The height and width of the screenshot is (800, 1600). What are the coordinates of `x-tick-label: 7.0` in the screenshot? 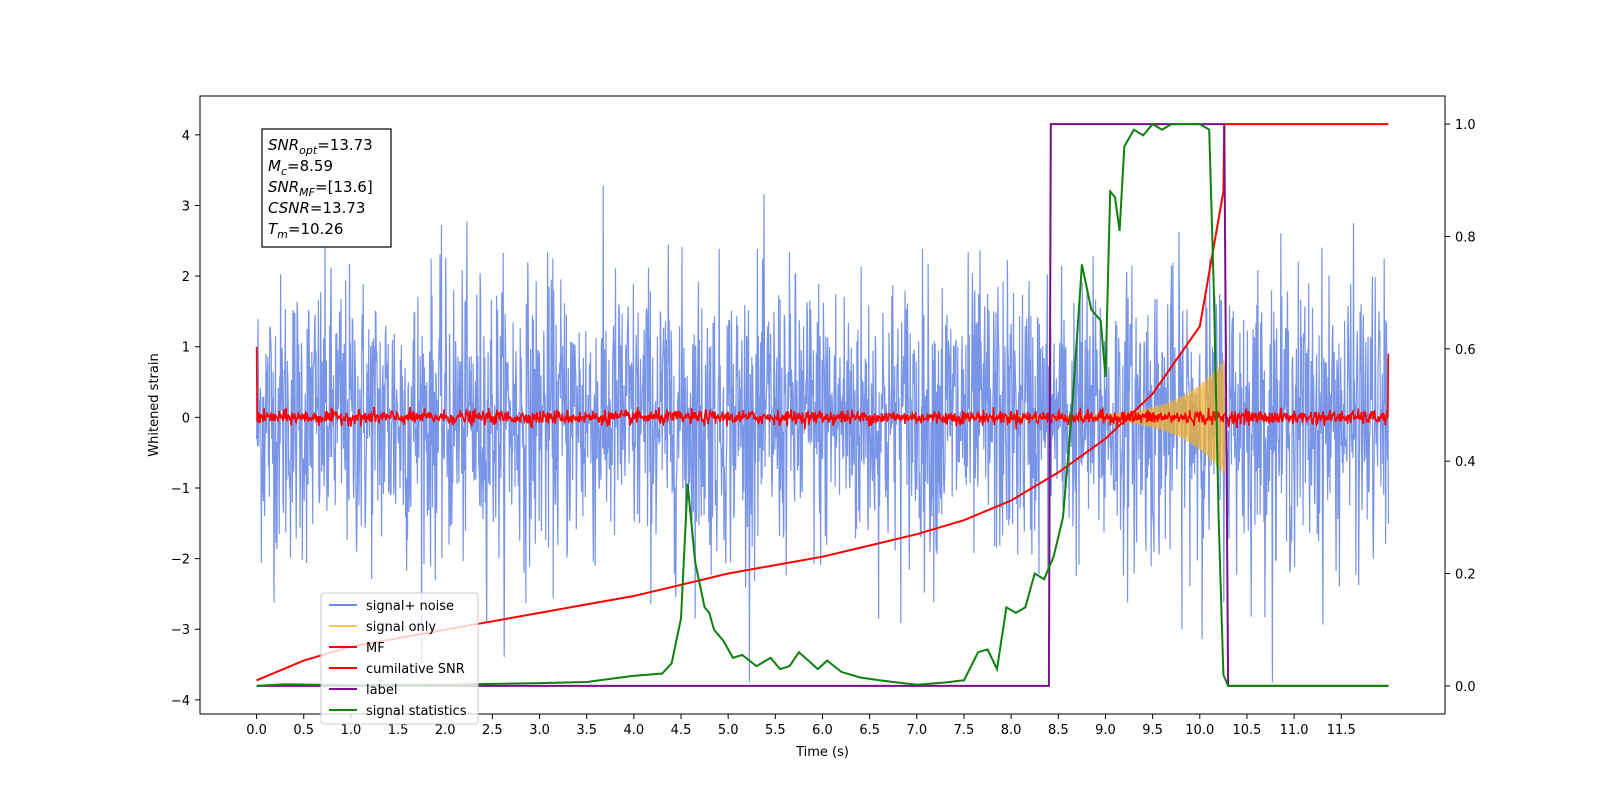 It's located at (916, 730).